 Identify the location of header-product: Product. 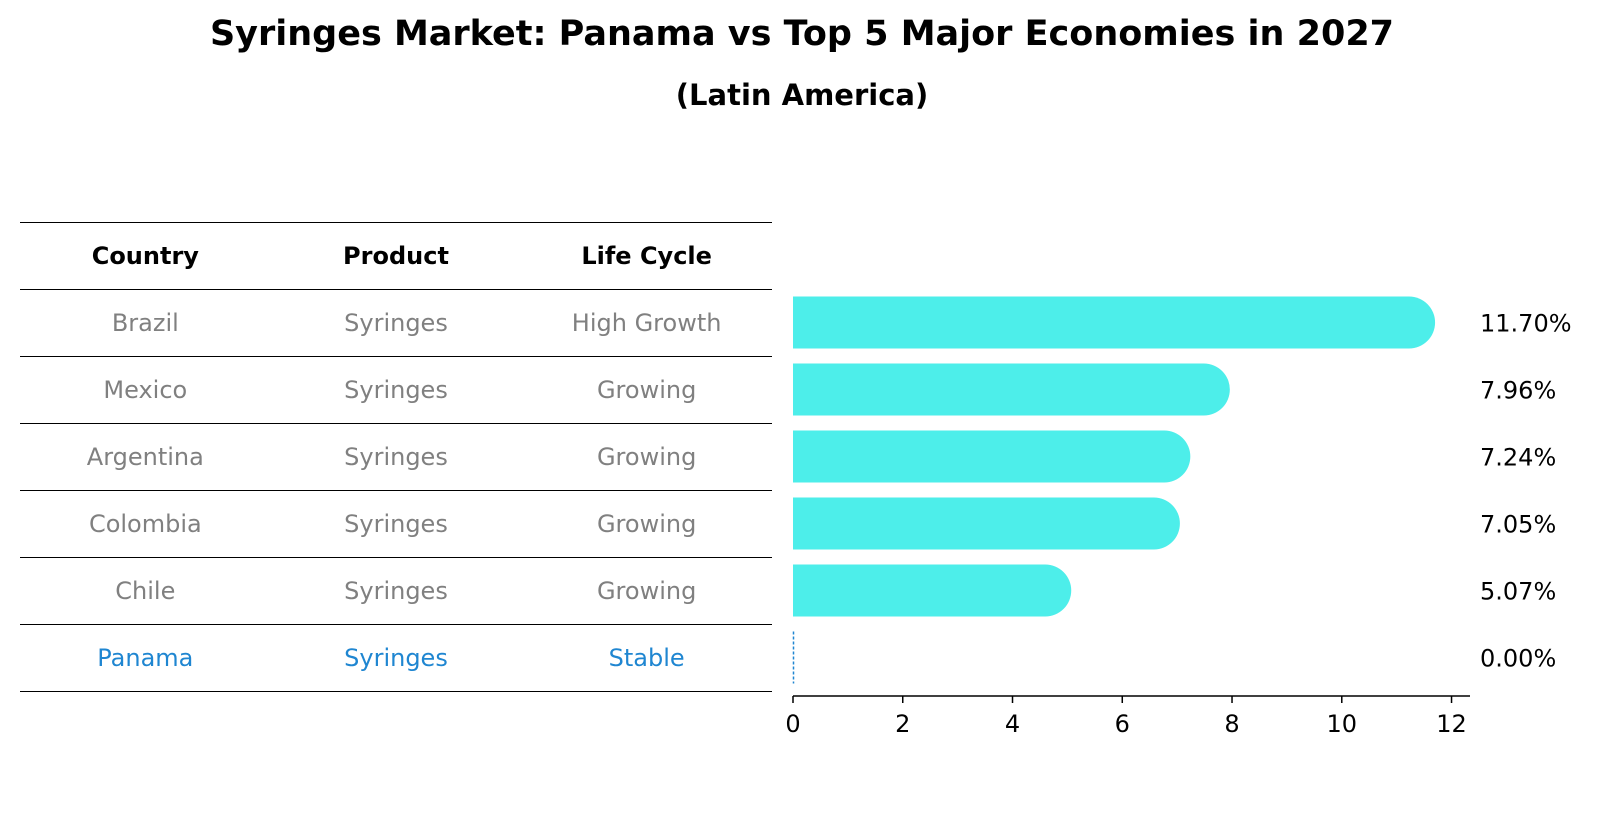
(396, 256).